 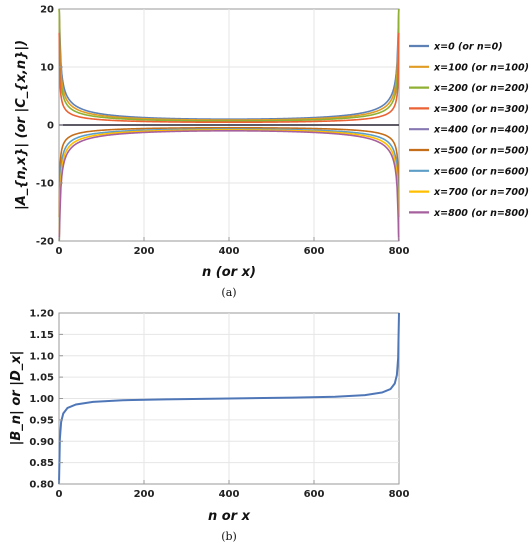 What do you see at coordinates (41, 442) in the screenshot?
I see `y-tick-label: 0.90` at bounding box center [41, 442].